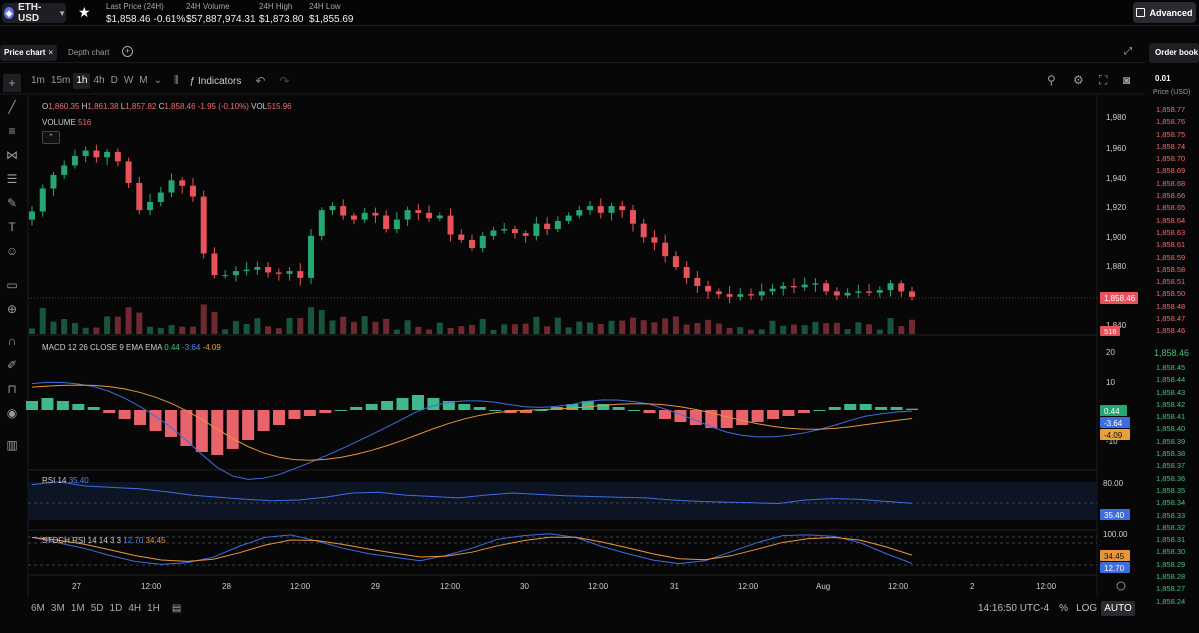 Image resolution: width=1199 pixels, height=633 pixels. Describe the element at coordinates (12, 131) in the screenshot. I see `parallel-lines-icon: ≡` at that location.